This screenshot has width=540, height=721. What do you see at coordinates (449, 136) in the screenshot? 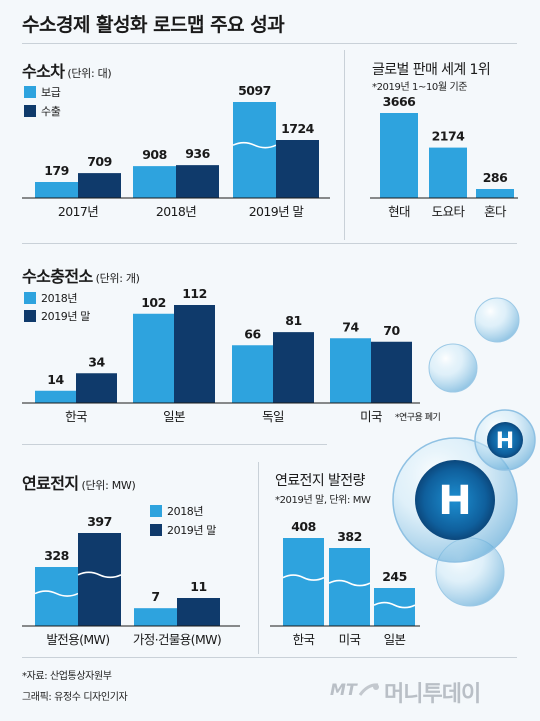
I see `rank-bar-1-value-label: 2174` at bounding box center [449, 136].